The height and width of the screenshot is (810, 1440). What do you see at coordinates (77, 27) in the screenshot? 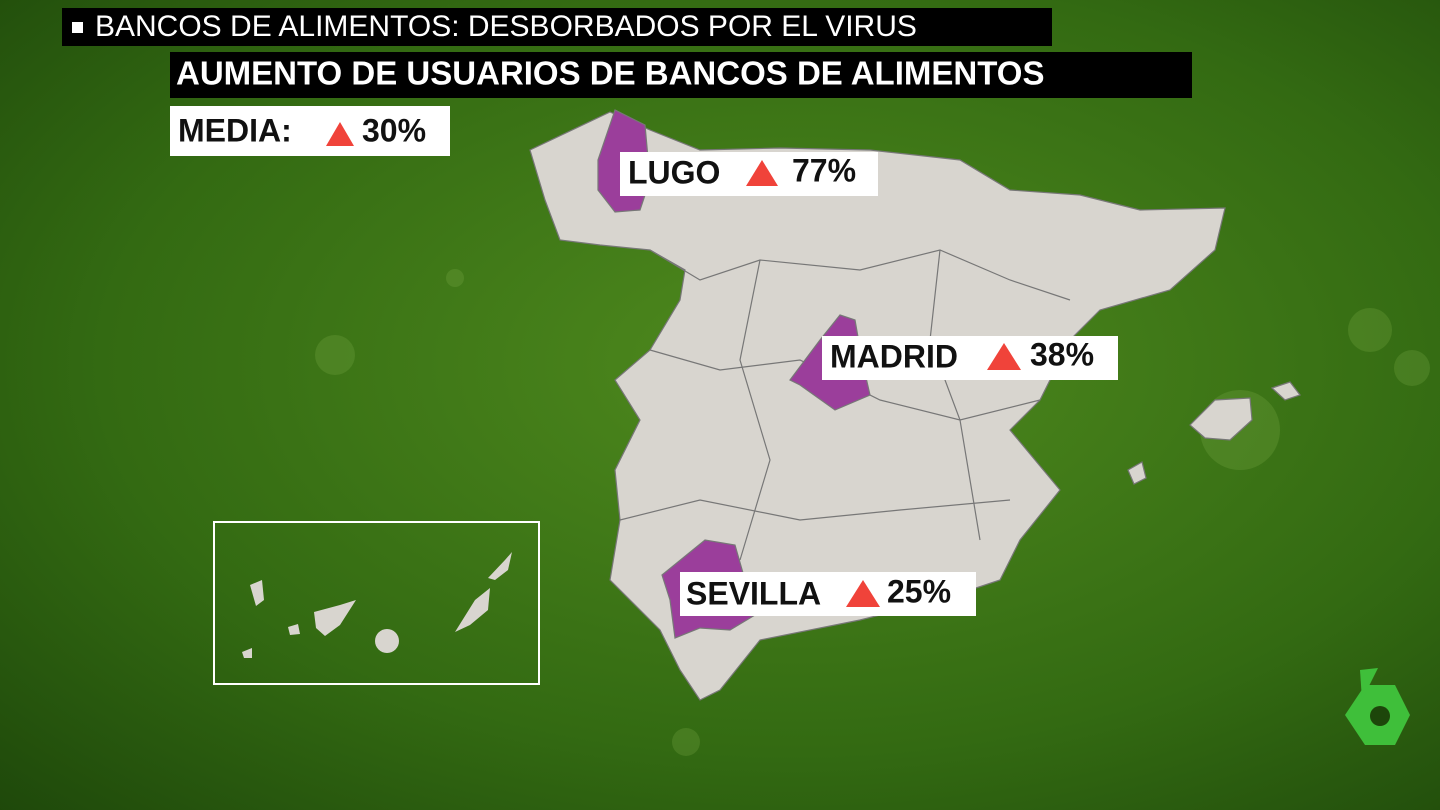
I see `bullet` at bounding box center [77, 27].